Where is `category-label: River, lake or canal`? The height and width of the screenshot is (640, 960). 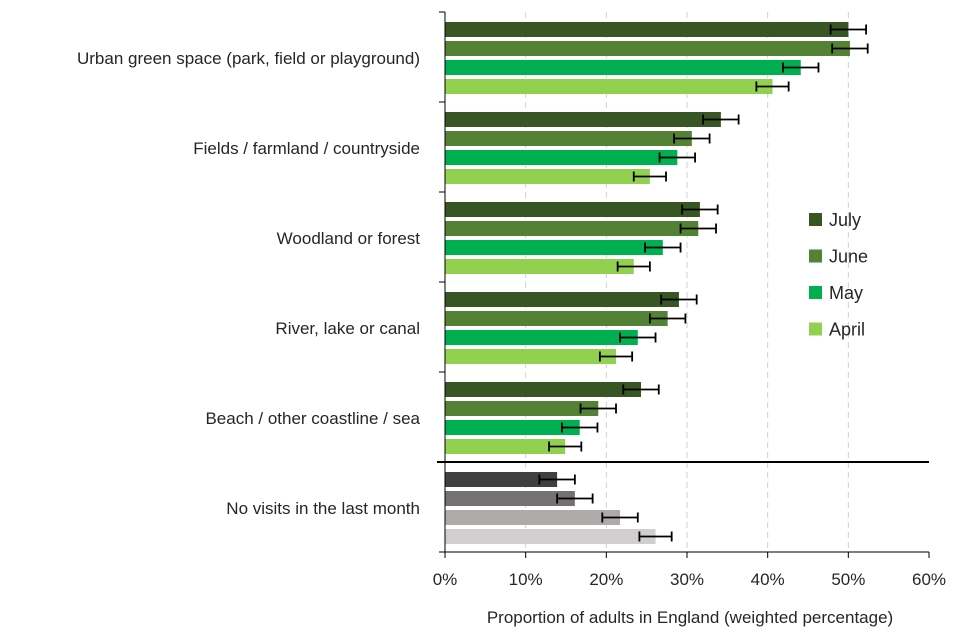
category-label: River, lake or canal is located at coordinates (347, 328).